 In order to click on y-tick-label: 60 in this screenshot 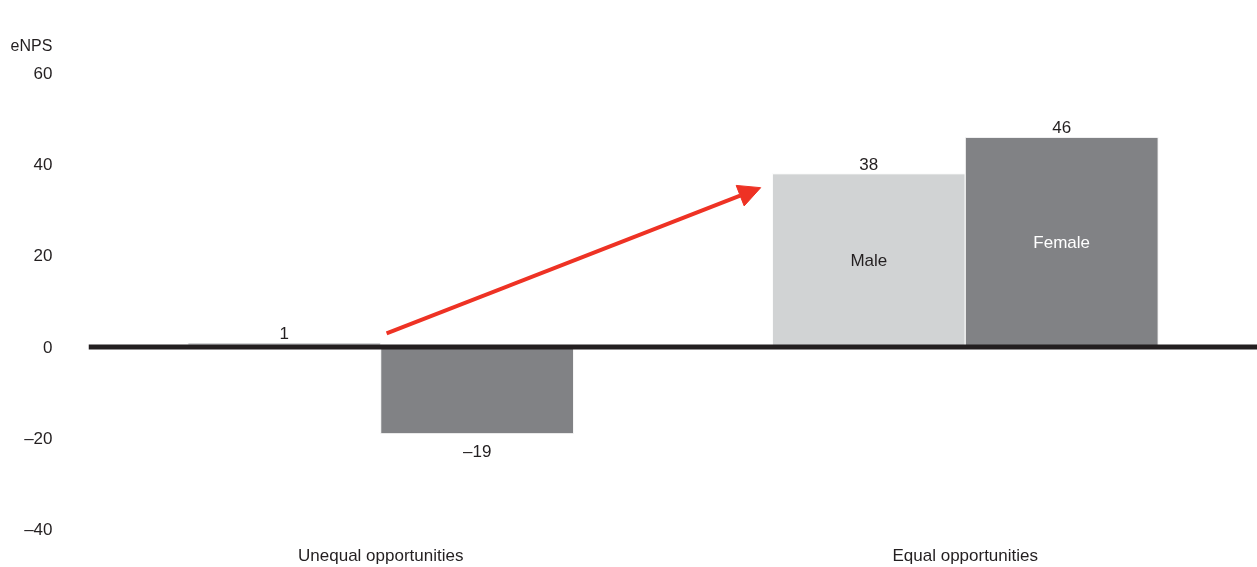, I will do `click(43, 73)`.